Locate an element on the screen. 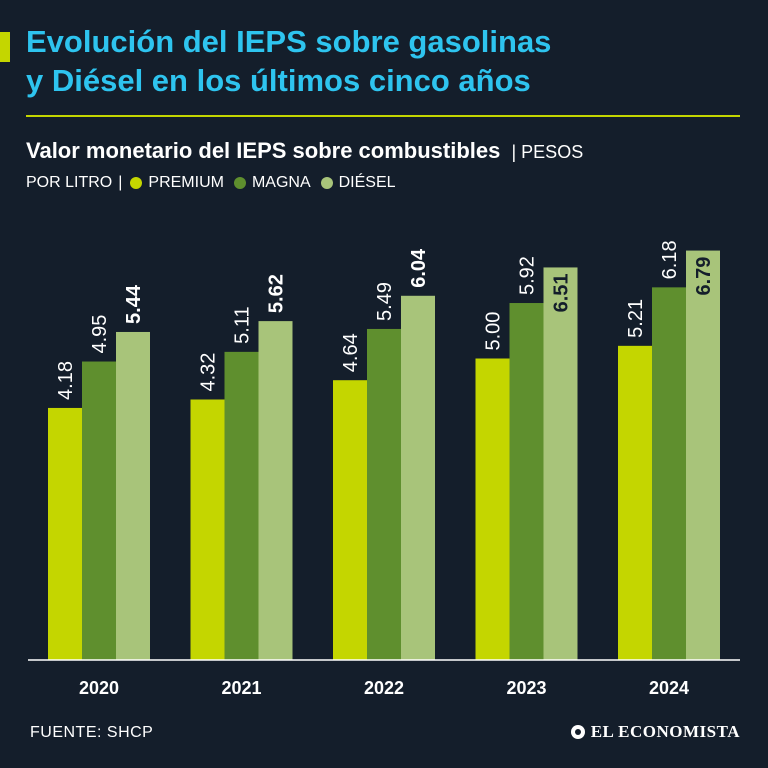  legend-swatch-premium is located at coordinates (136, 183).